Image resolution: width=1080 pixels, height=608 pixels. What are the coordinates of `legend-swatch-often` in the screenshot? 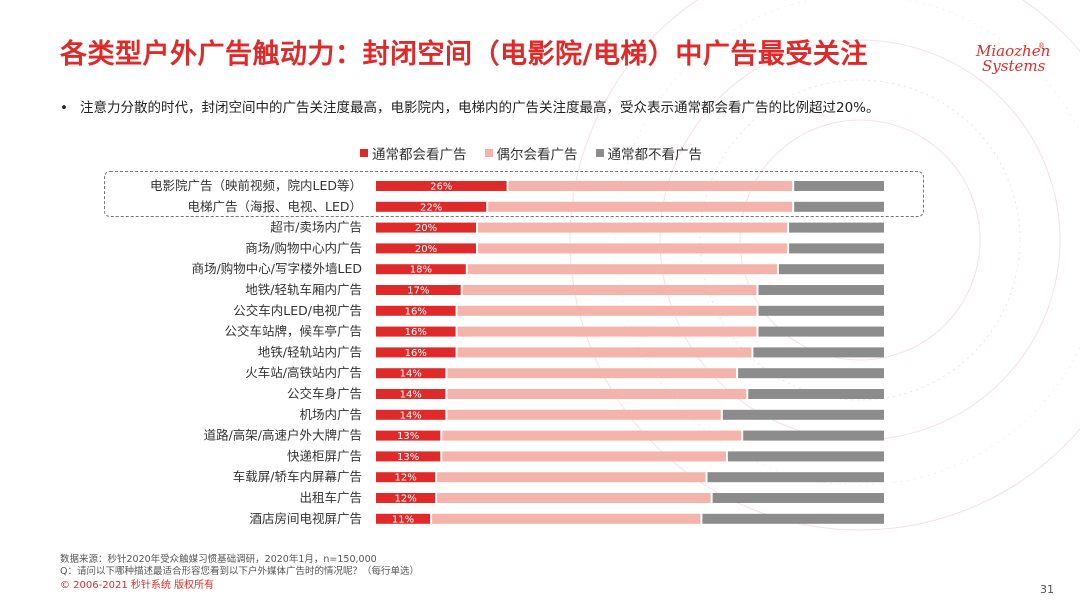 It's located at (364, 153).